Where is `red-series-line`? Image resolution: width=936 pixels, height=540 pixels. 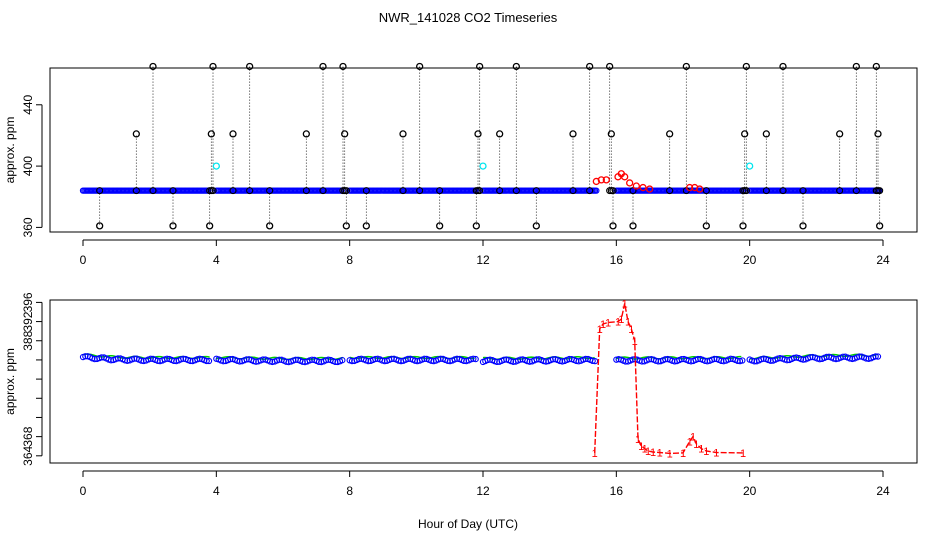 red-series-line is located at coordinates (669, 379).